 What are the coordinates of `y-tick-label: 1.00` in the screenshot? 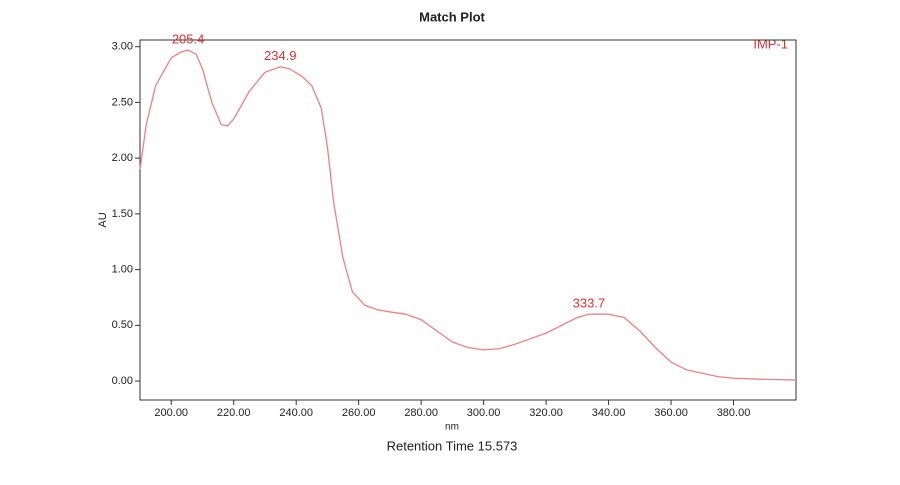 It's located at (122, 270).